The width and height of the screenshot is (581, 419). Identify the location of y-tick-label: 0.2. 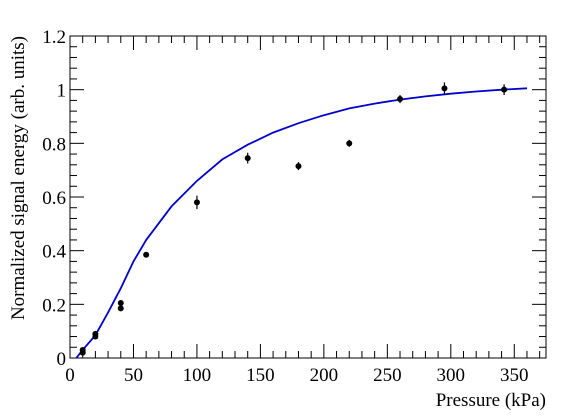
(54, 305).